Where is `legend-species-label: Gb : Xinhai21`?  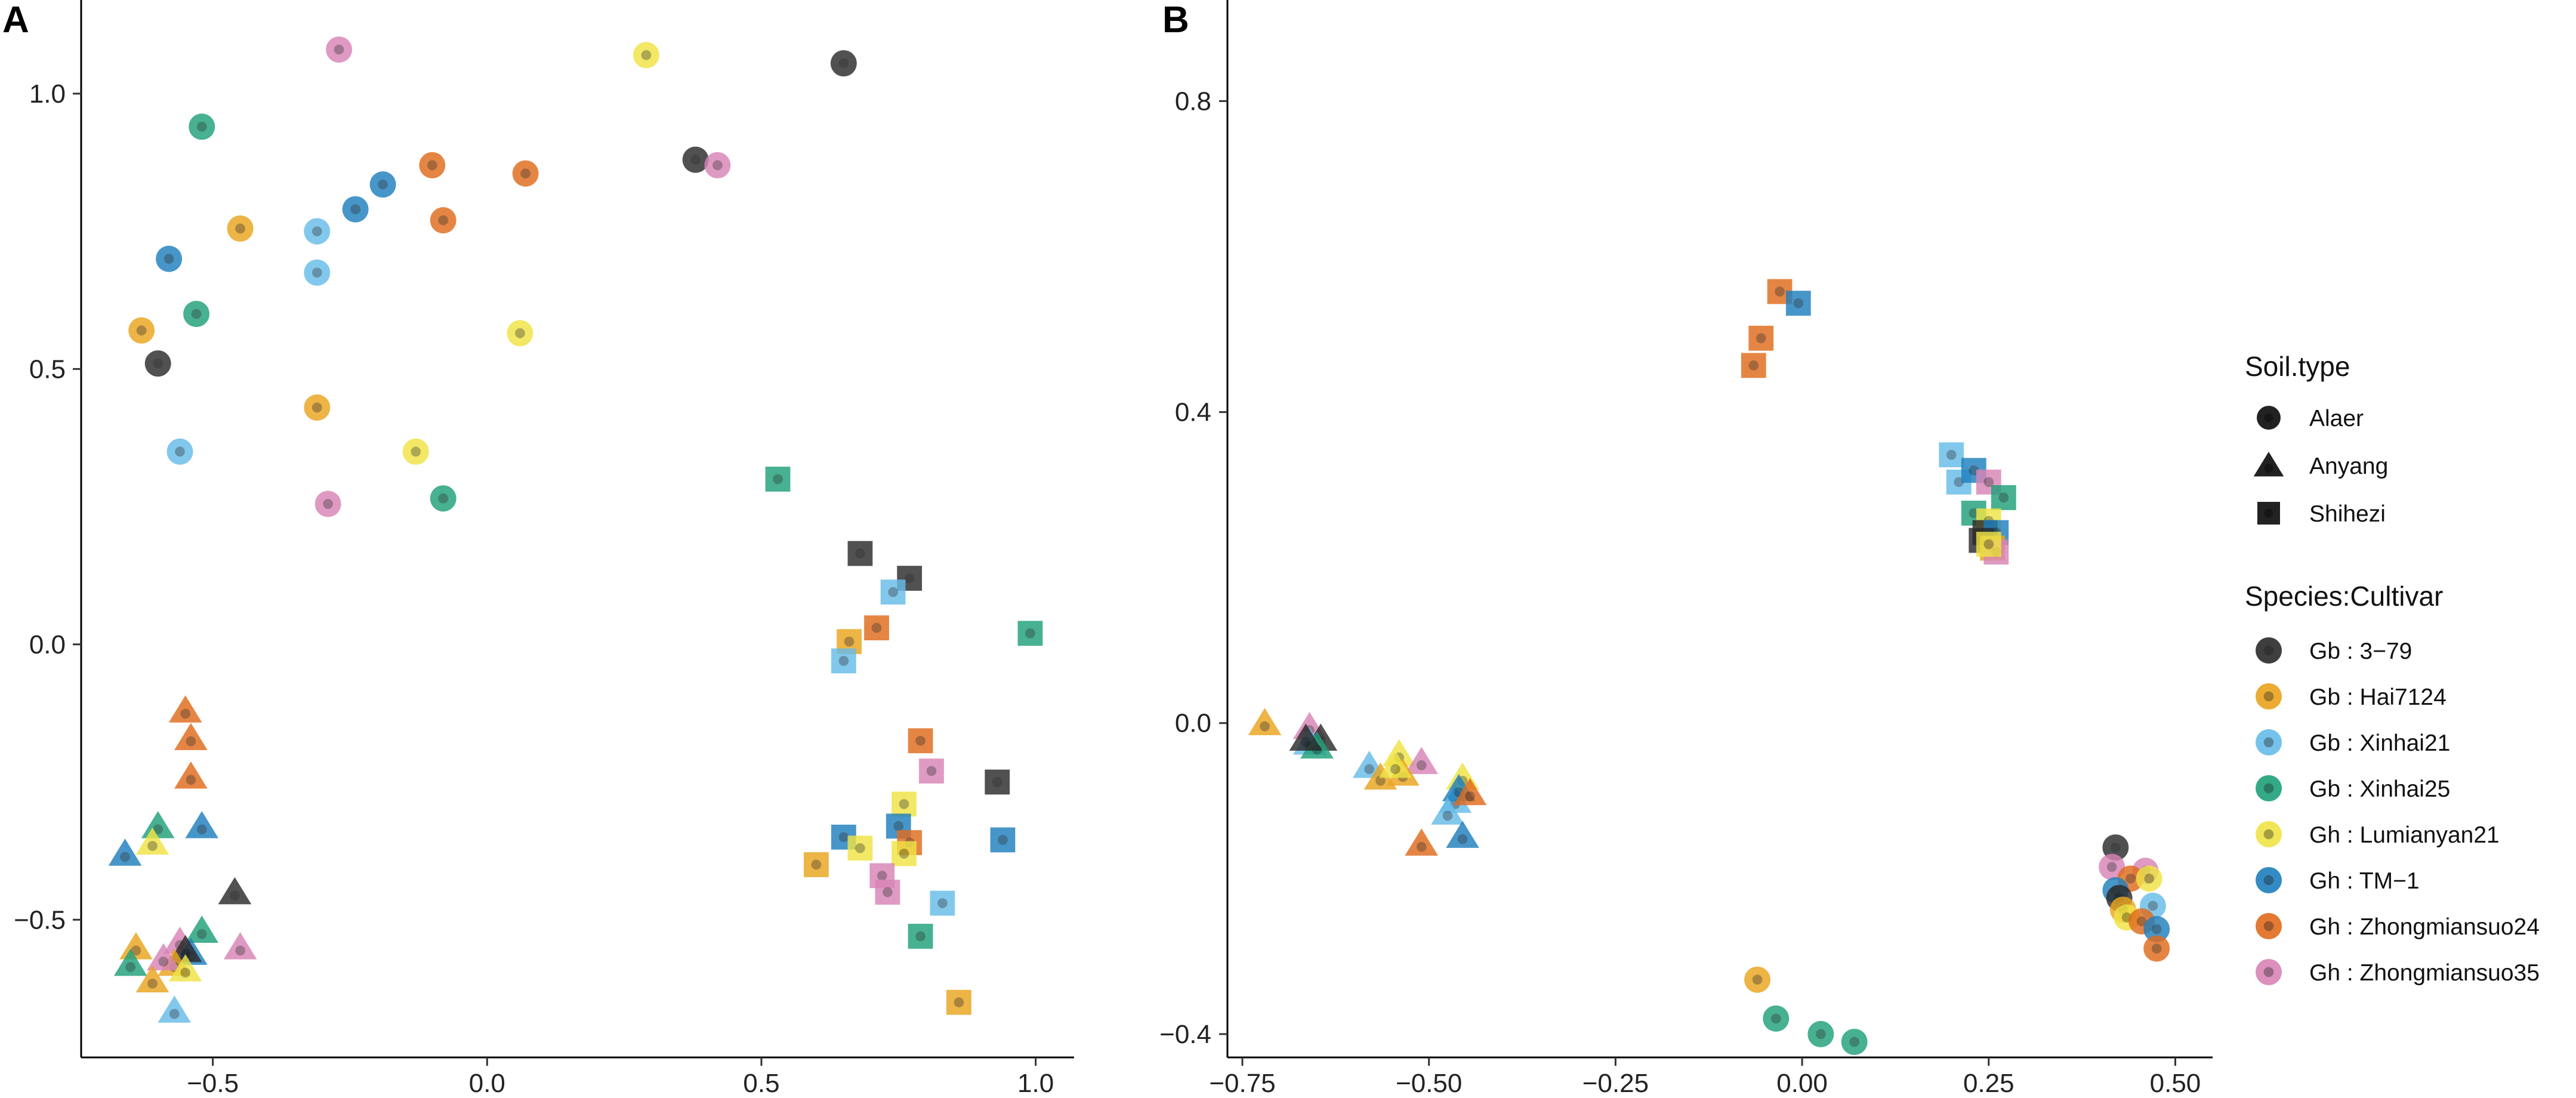 legend-species-label: Gb : Xinhai21 is located at coordinates (2380, 743).